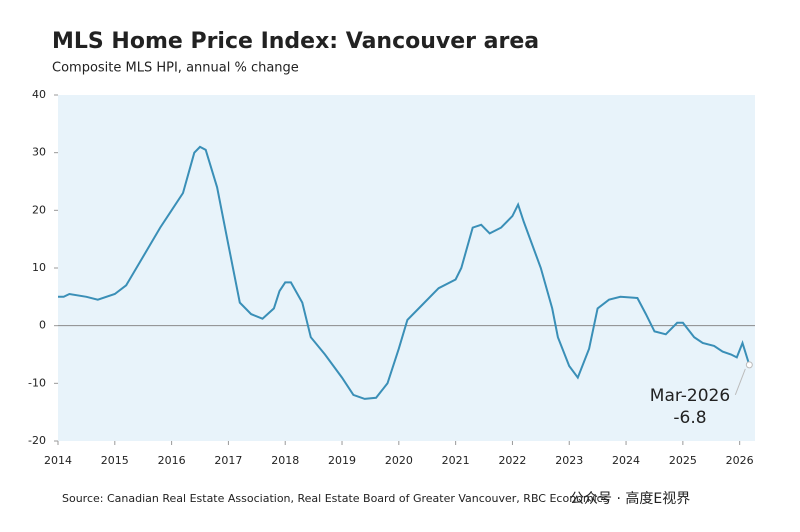 The image size is (800, 532). Describe the element at coordinates (58, 460) in the screenshot. I see `x-tick-label: 2014` at that location.